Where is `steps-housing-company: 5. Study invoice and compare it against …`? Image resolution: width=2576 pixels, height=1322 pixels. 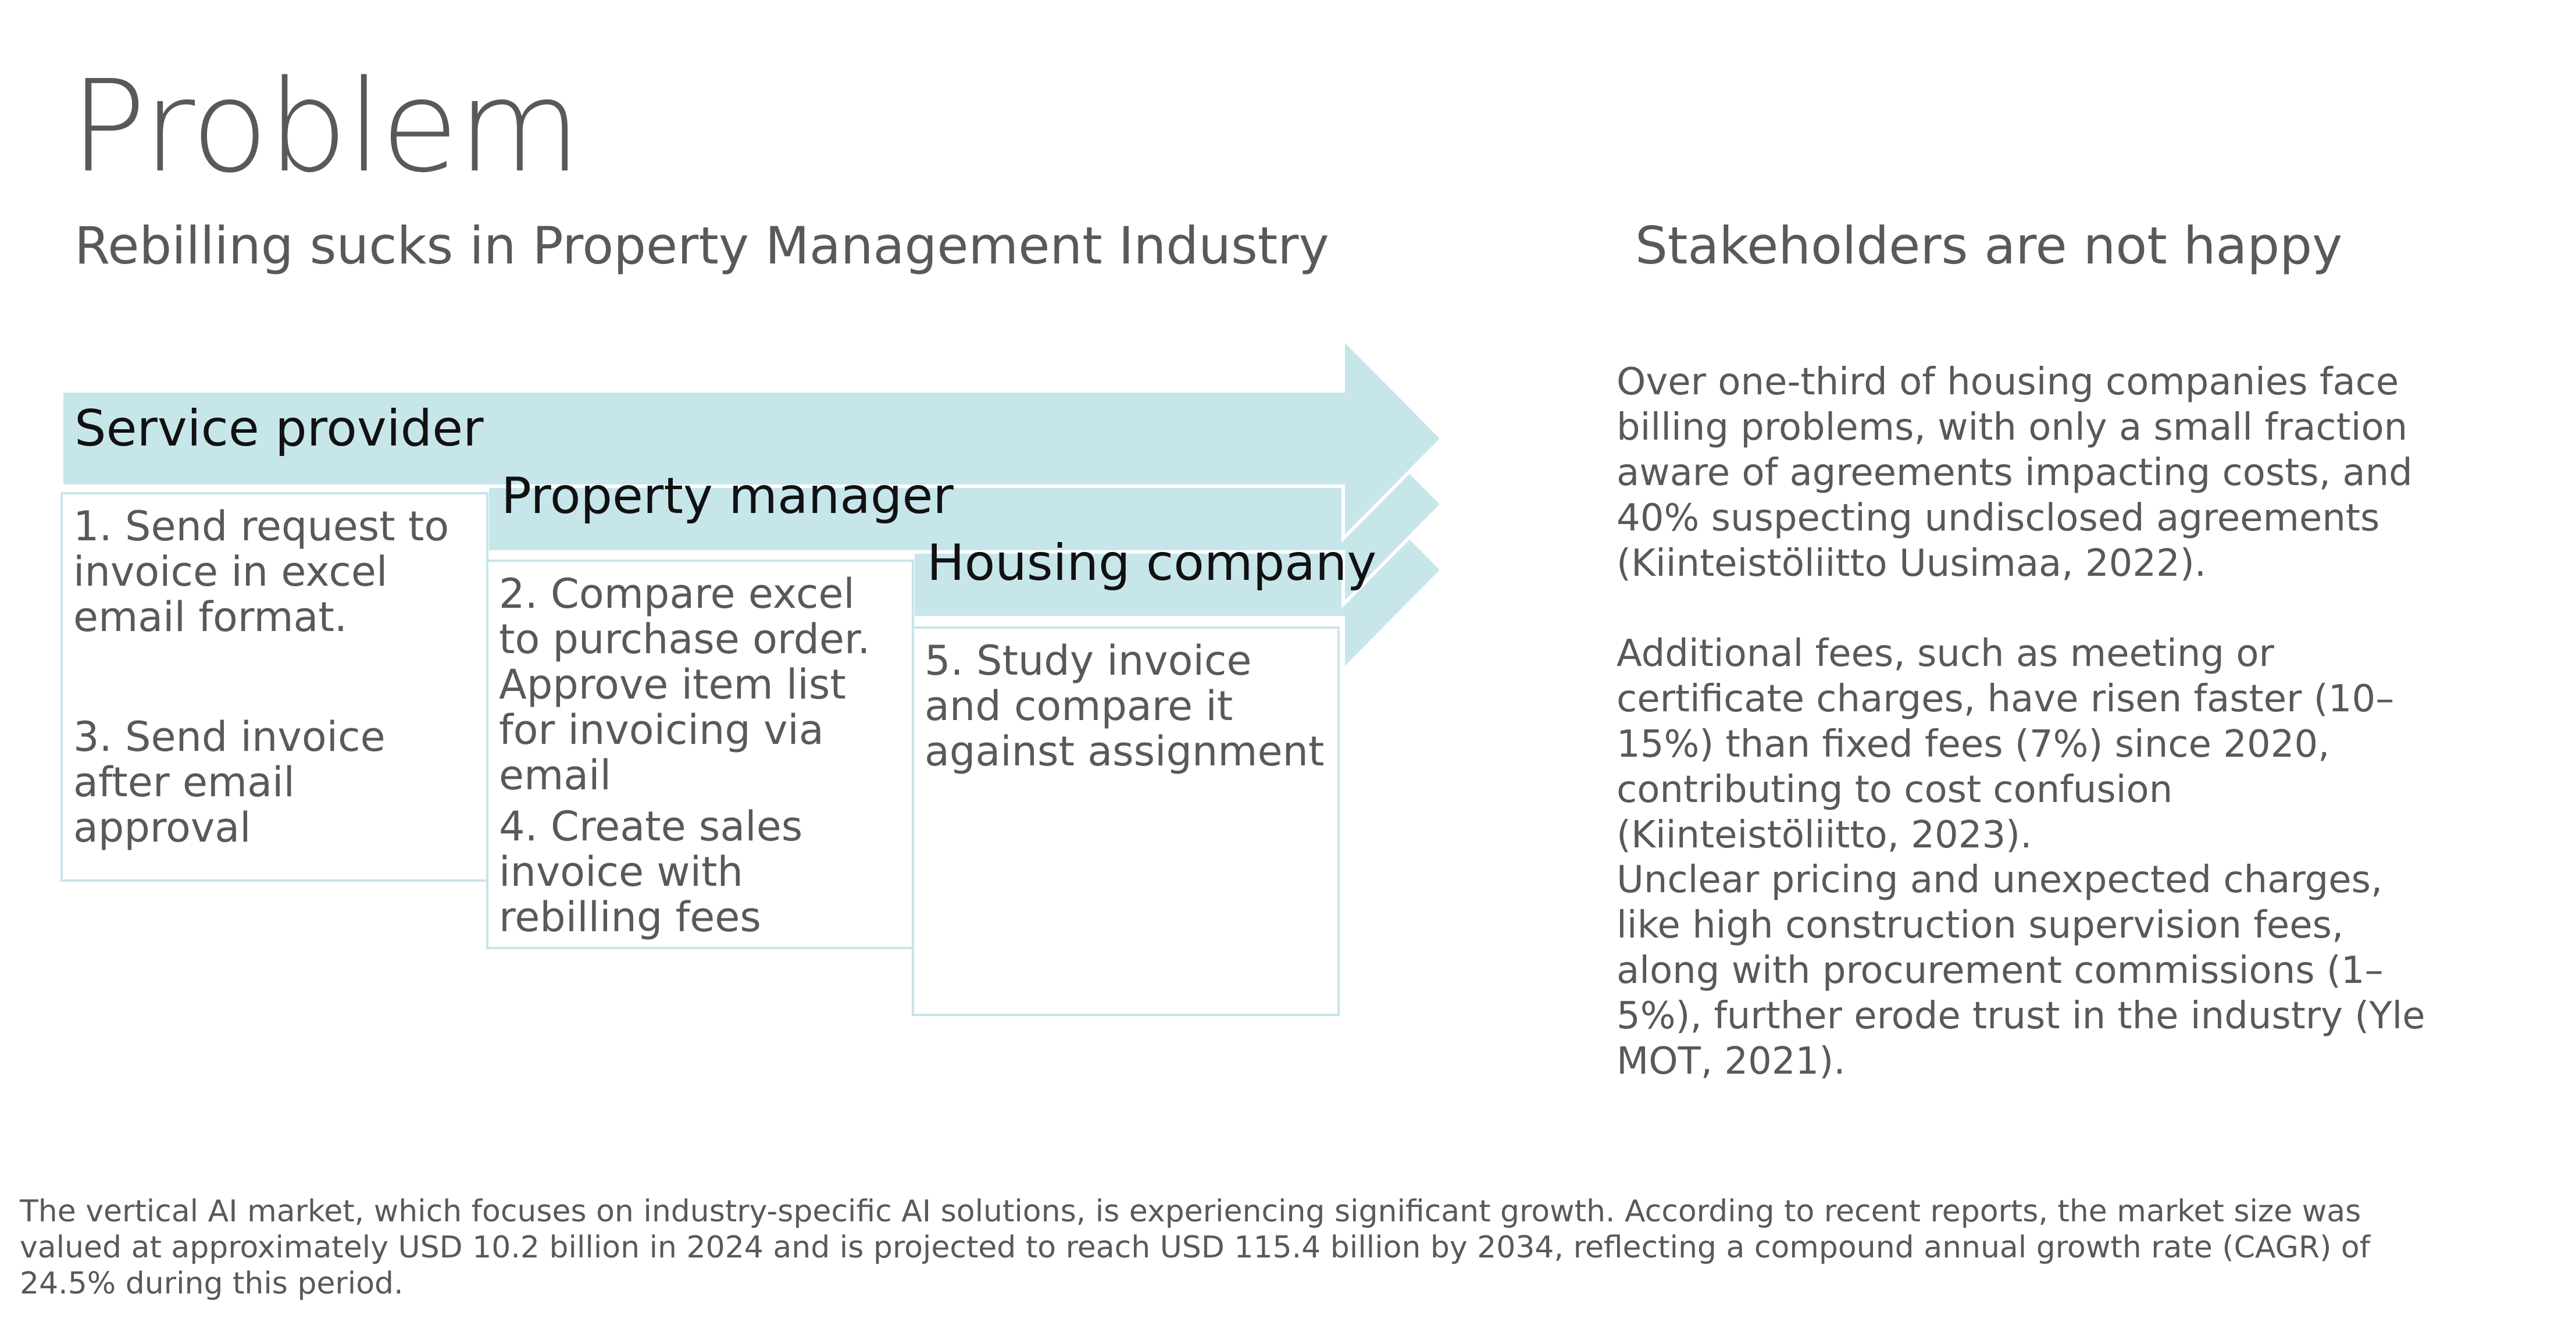 steps-housing-company: 5. Study invoice and compare it against … is located at coordinates (1126, 821).